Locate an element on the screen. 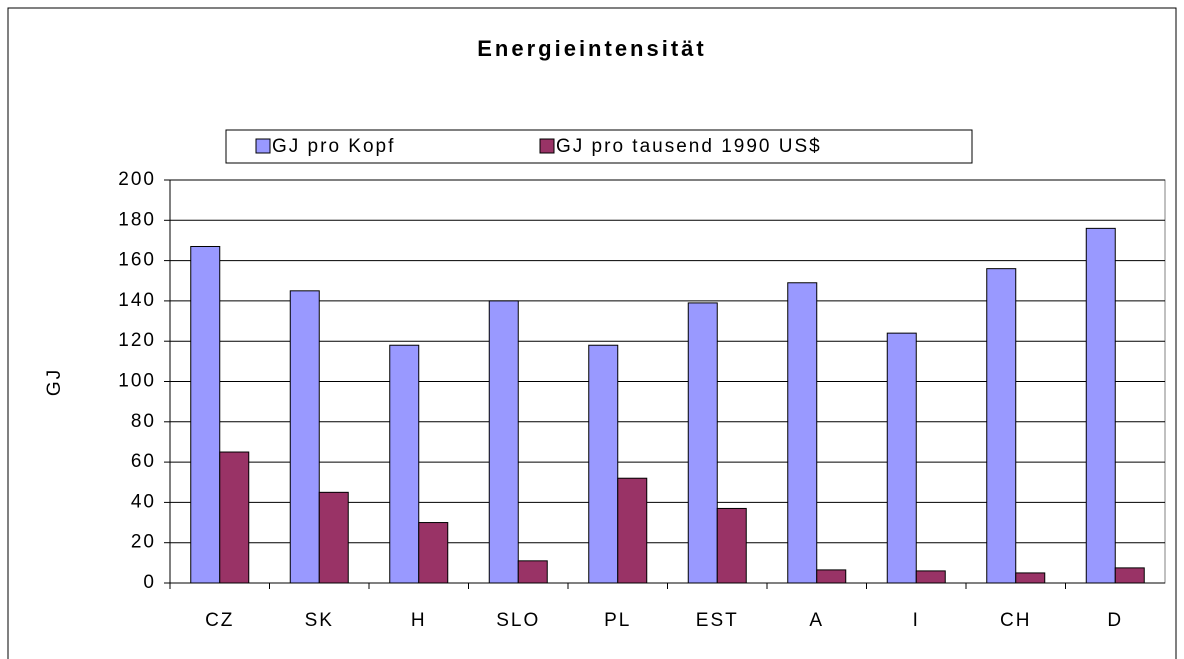  y-tick-label: 200 is located at coordinates (137, 179).